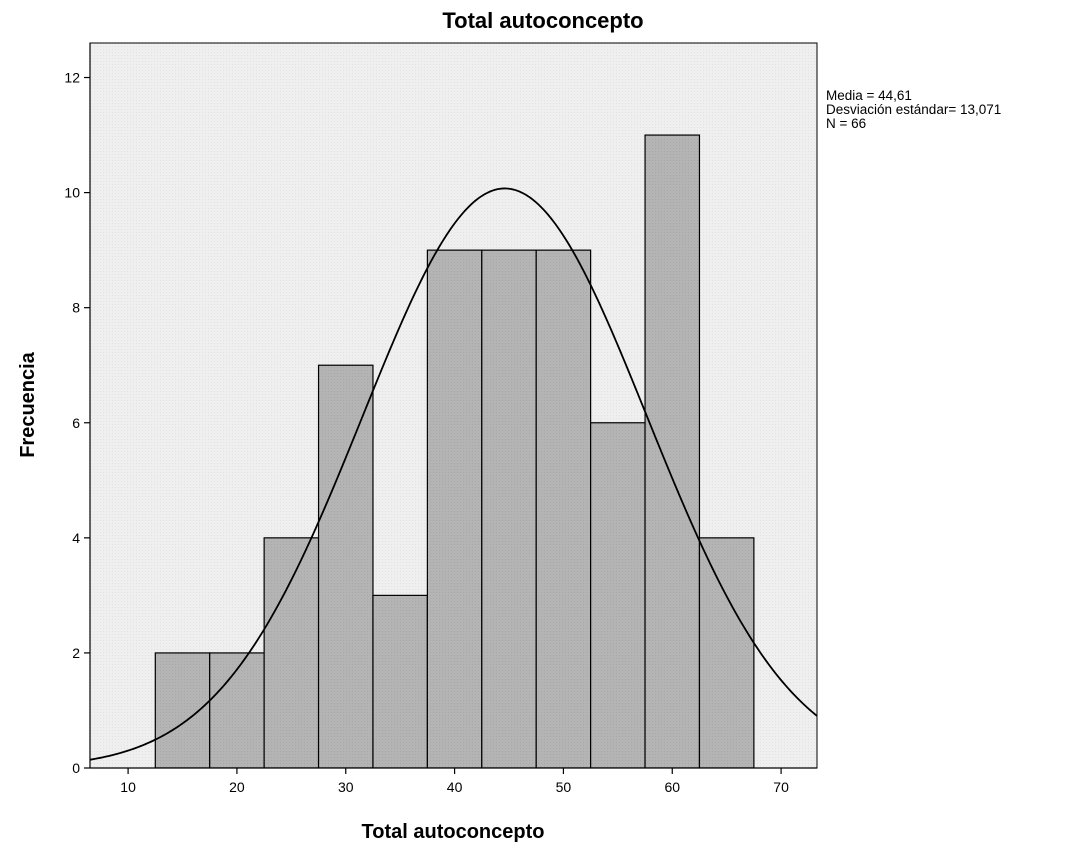 The height and width of the screenshot is (850, 1086). What do you see at coordinates (564, 787) in the screenshot?
I see `x-tick-label: 50` at bounding box center [564, 787].